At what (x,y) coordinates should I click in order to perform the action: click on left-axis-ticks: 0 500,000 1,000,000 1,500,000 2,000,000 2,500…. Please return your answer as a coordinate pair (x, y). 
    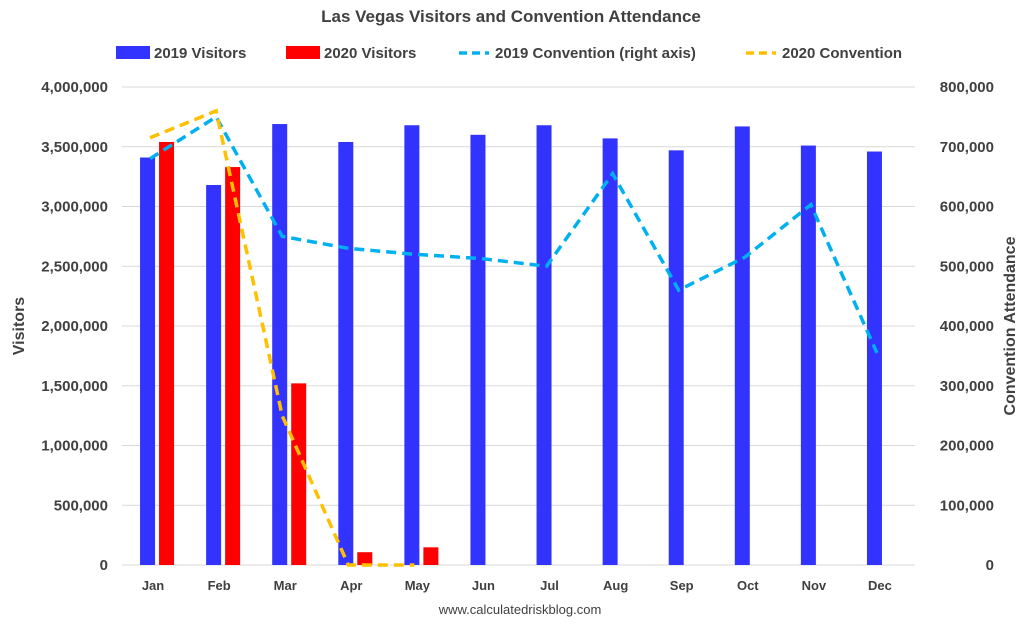
    Looking at the image, I should click on (74, 326).